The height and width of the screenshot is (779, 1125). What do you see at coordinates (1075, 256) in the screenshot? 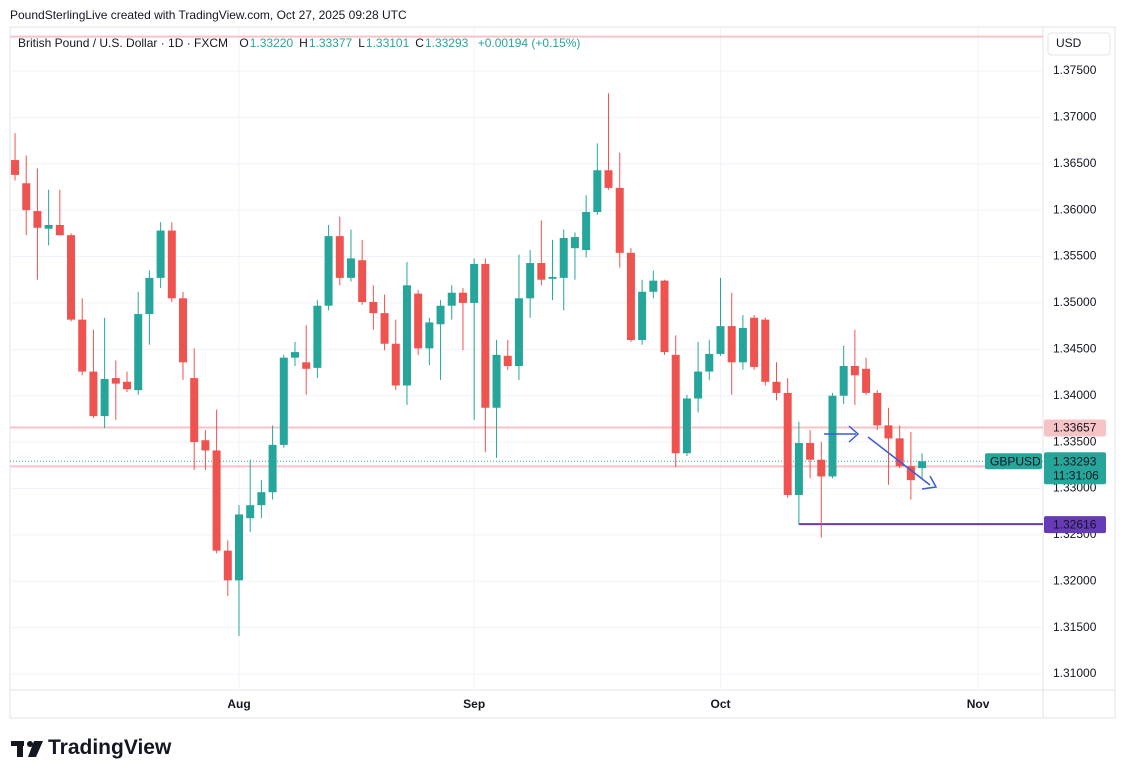
I see `y-tick-label: 1.35500` at bounding box center [1075, 256].